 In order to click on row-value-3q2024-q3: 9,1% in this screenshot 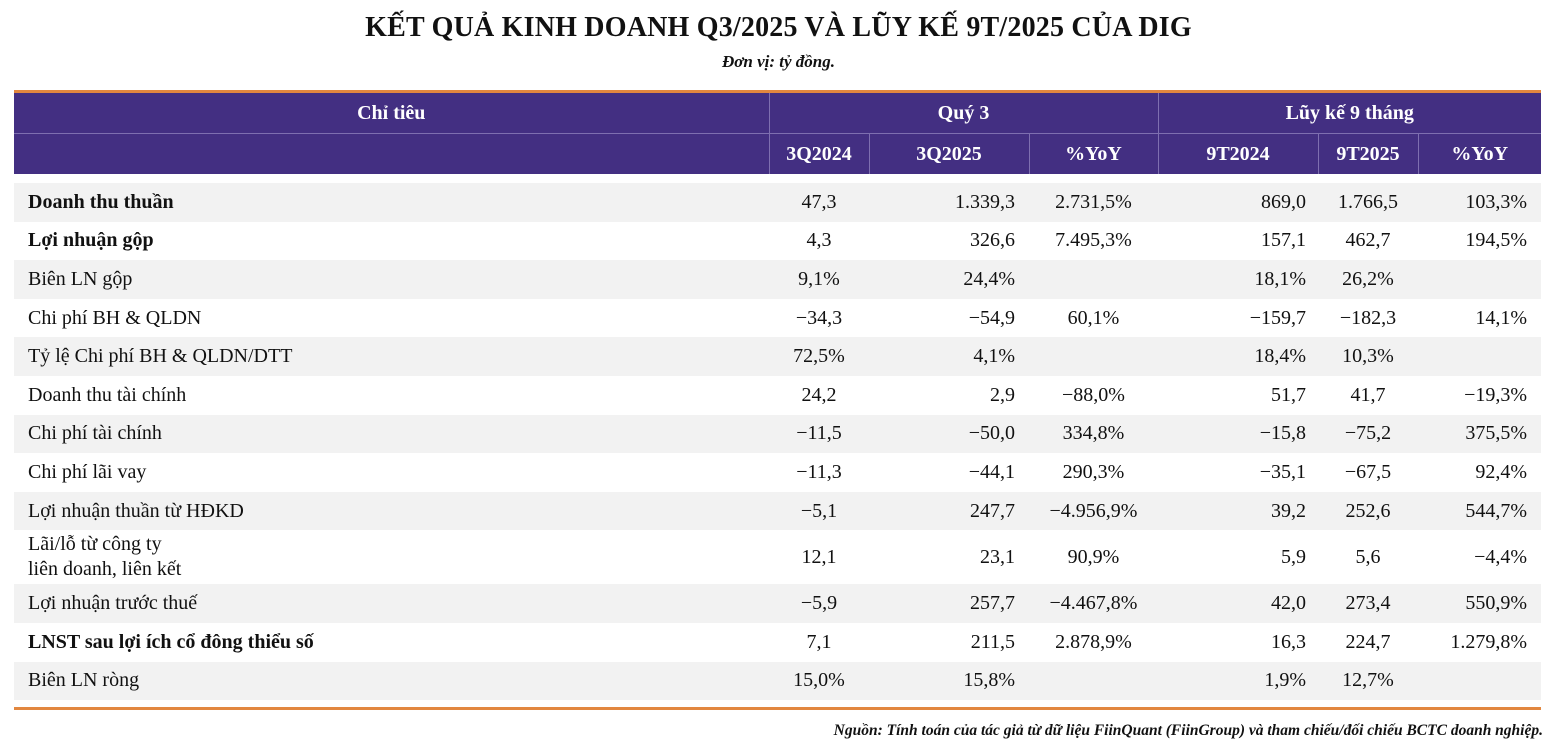, I will do `click(819, 279)`.